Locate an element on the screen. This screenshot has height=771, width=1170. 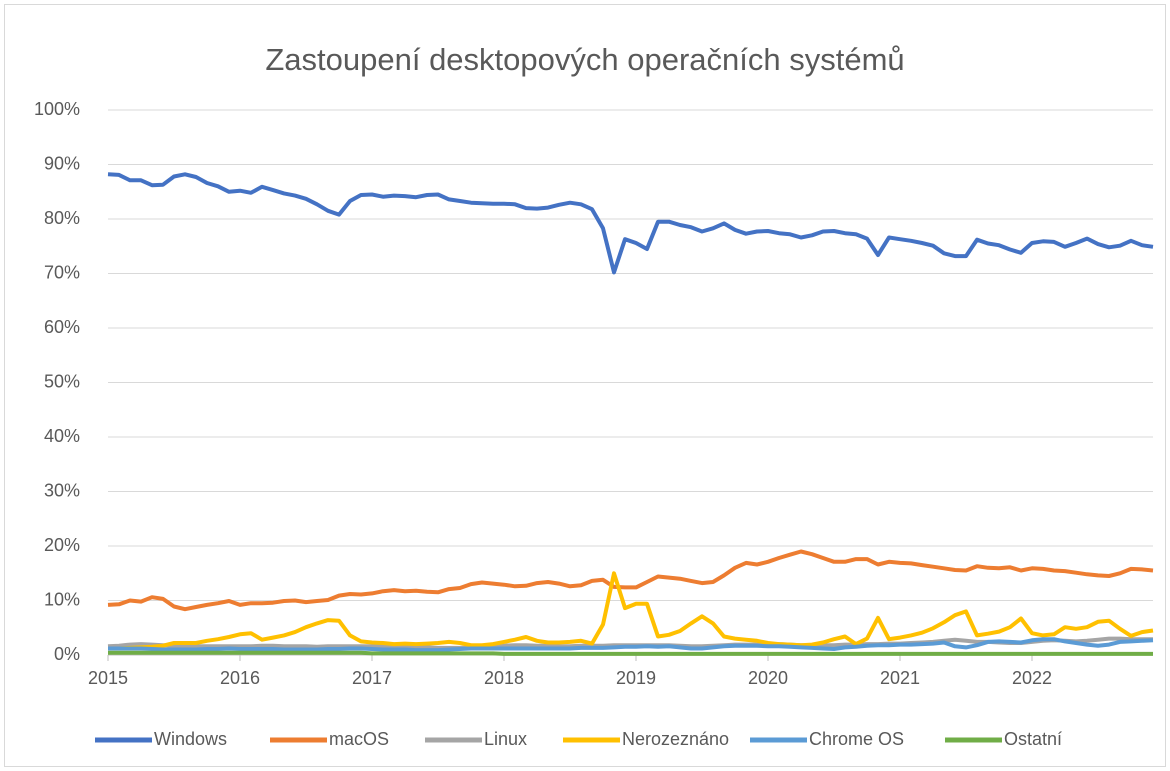
y-tick-label: 50% is located at coordinates (62, 381).